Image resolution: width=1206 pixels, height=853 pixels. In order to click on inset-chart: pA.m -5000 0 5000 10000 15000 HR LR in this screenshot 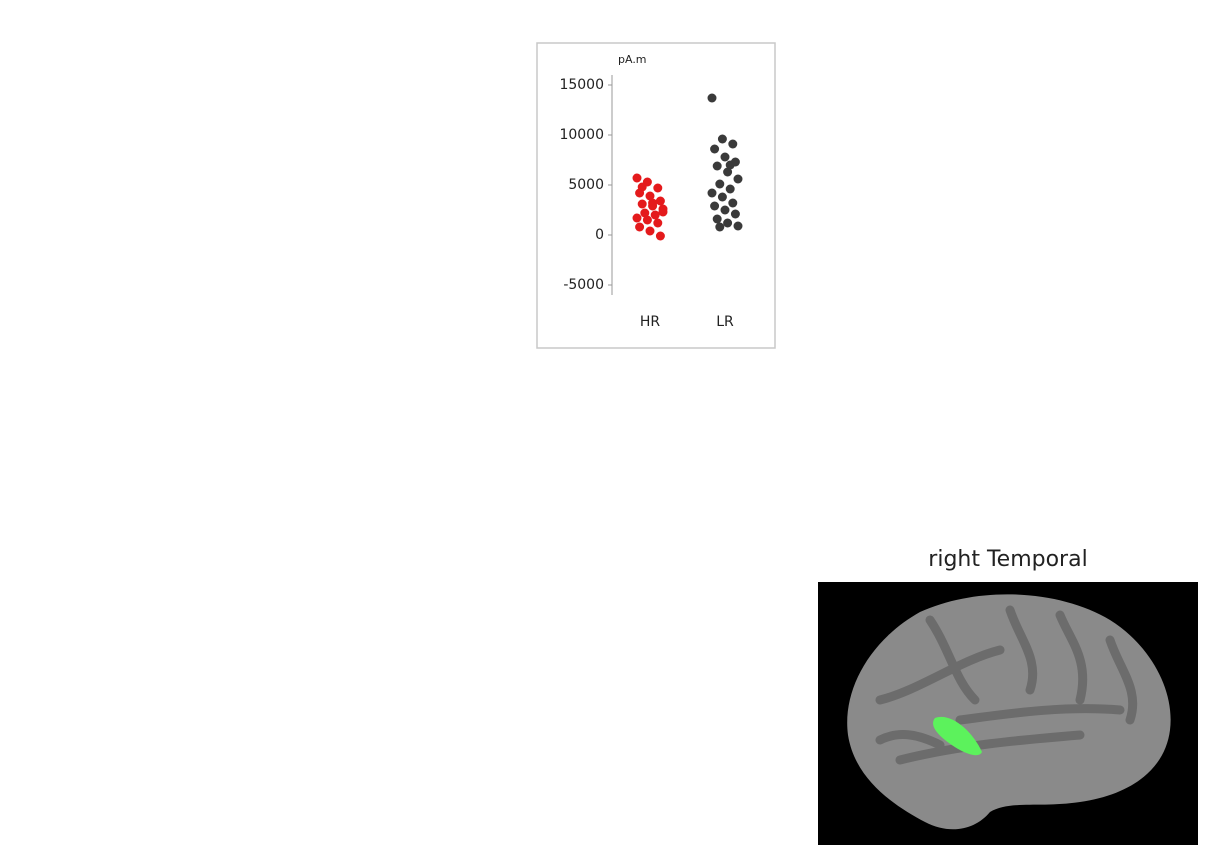, I will do `click(656, 195)`.